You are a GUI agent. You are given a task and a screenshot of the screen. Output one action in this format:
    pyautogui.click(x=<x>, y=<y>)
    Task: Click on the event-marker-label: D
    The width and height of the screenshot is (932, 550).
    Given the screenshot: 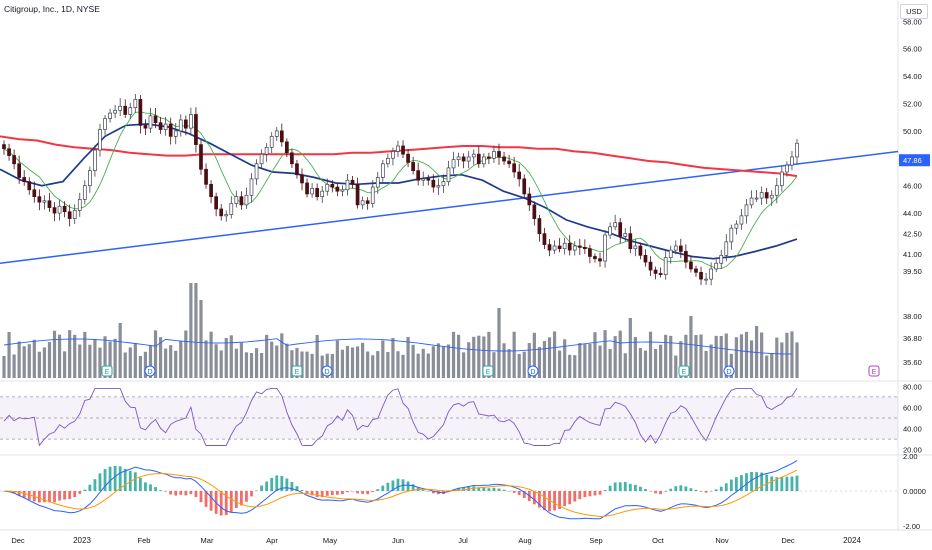 What is the action you would take?
    pyautogui.click(x=532, y=372)
    